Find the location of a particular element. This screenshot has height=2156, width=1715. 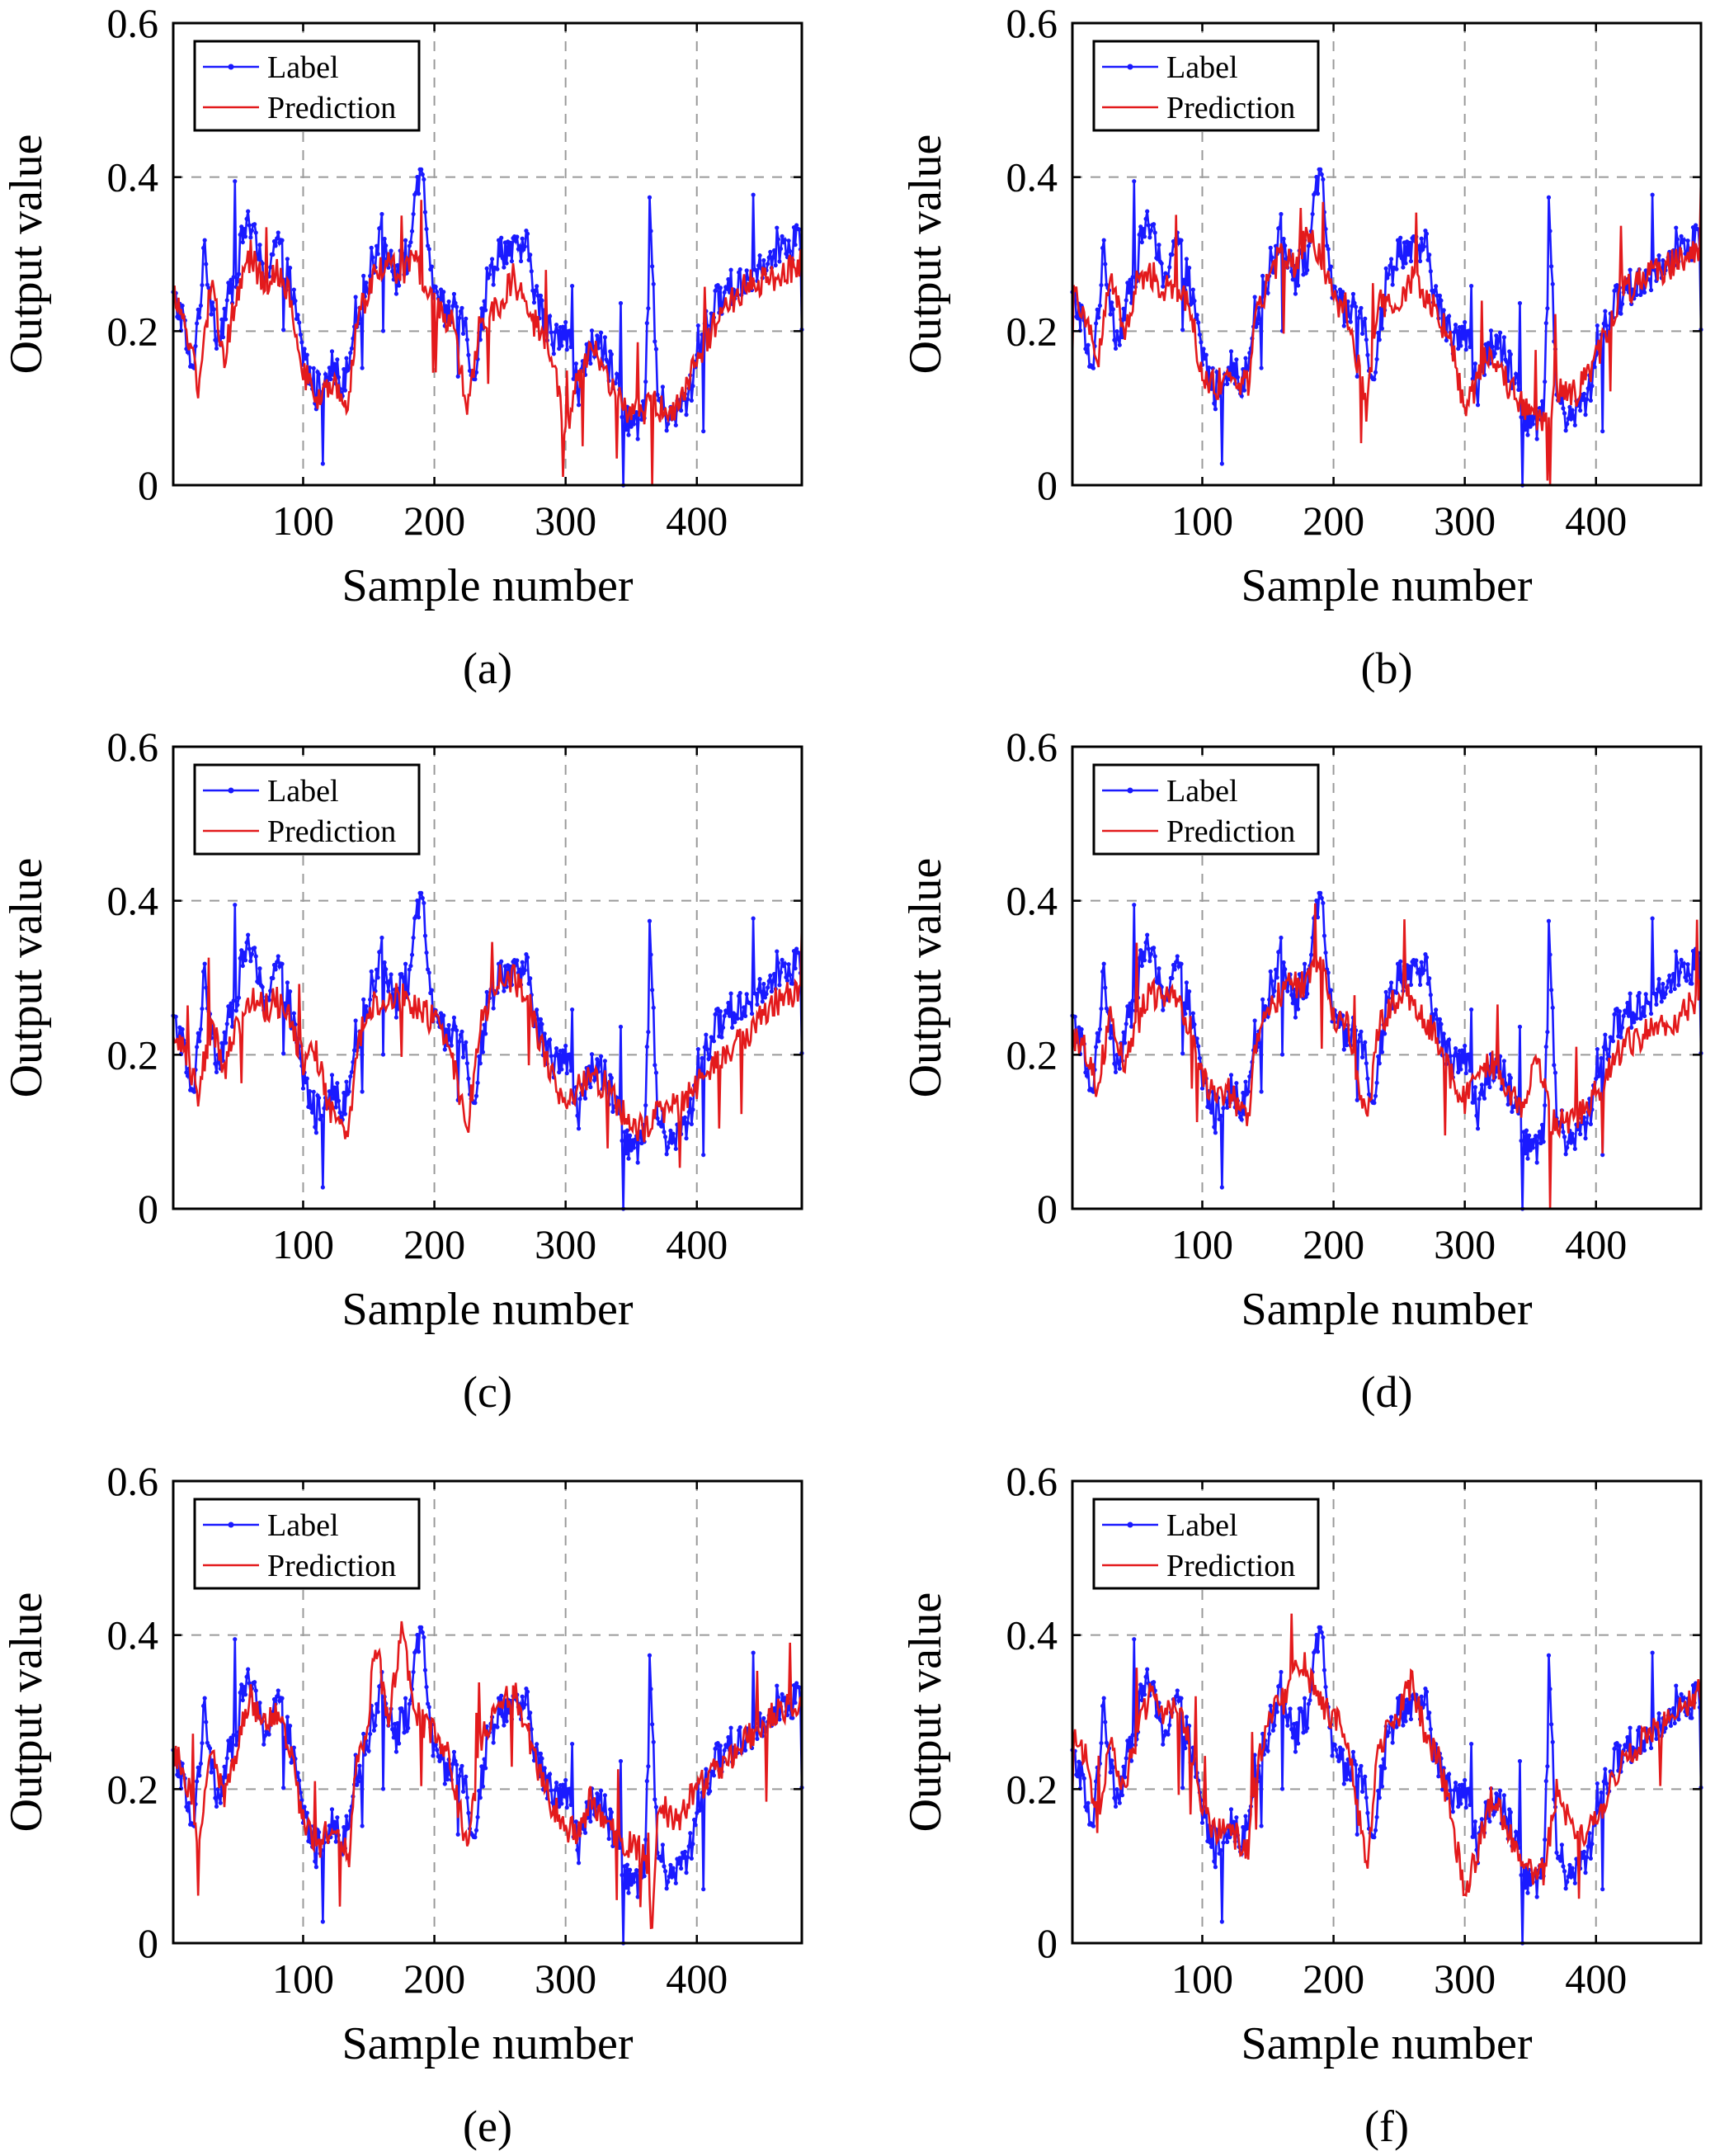

label-series-markers is located at coordinates (487, 1785).